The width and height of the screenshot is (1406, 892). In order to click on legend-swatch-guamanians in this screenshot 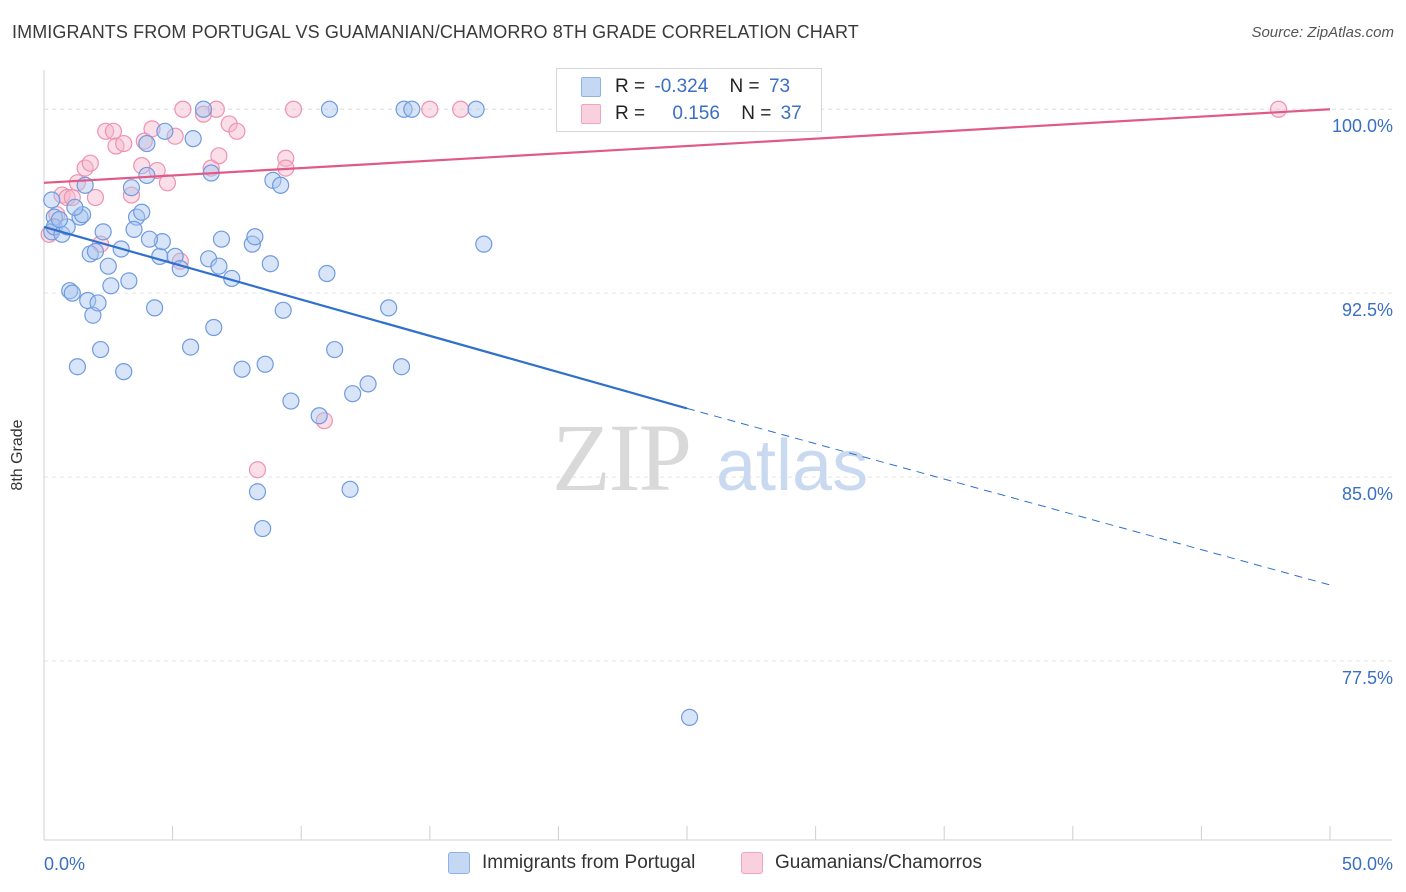, I will do `click(591, 114)`.